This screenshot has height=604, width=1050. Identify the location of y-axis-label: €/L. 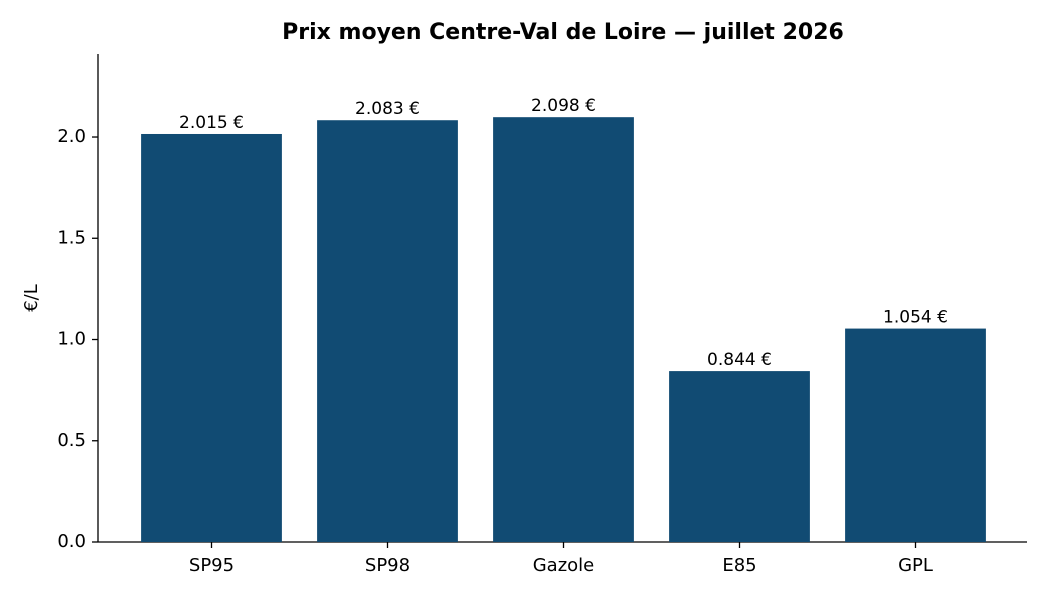
(31, 298).